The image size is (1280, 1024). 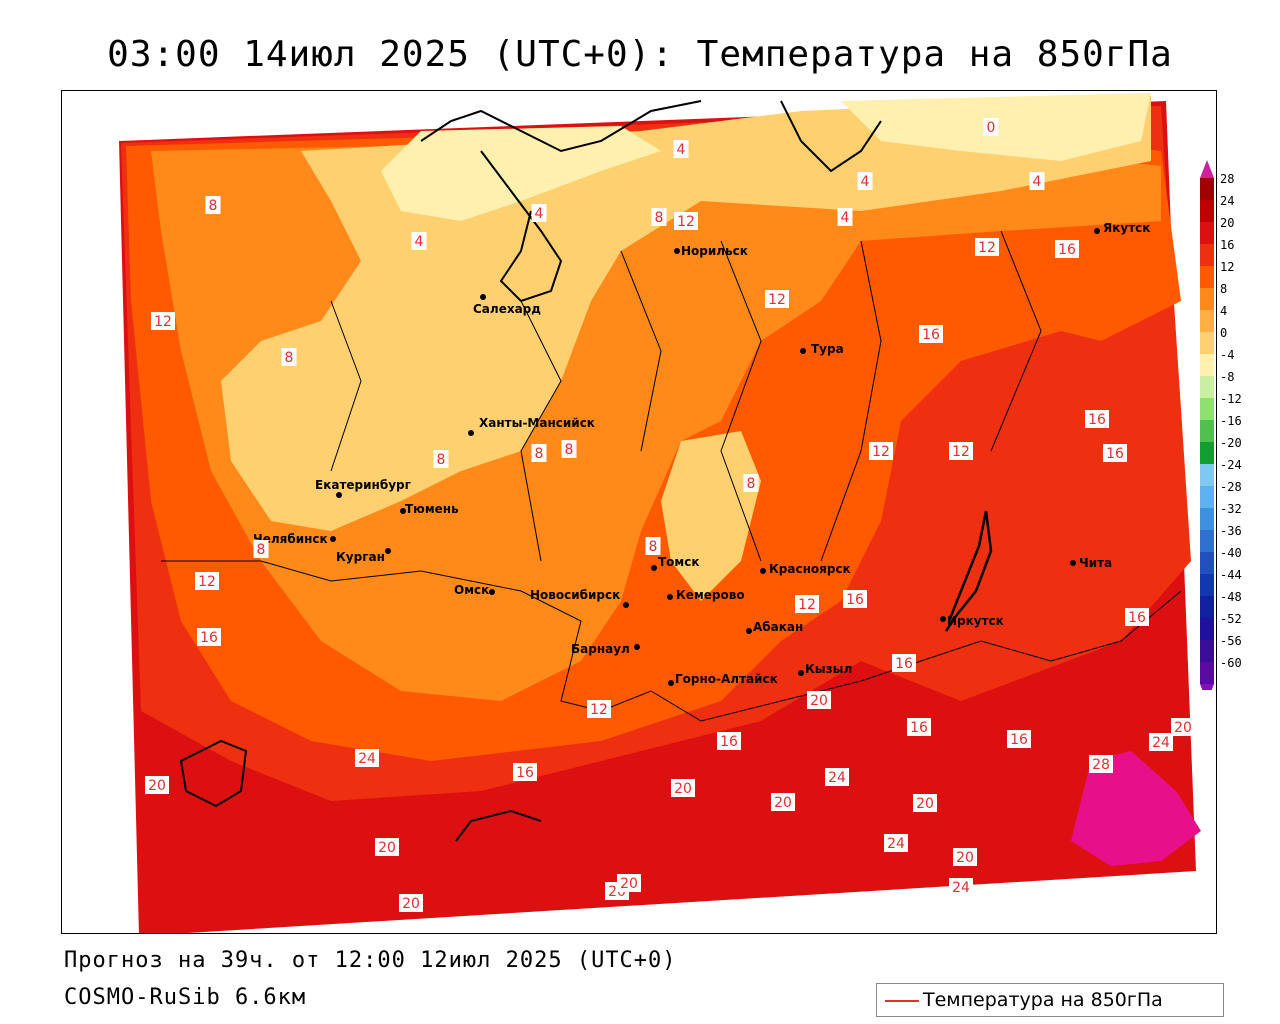 I want to click on city-marker: Горно-Алтайск, so click(x=723, y=679).